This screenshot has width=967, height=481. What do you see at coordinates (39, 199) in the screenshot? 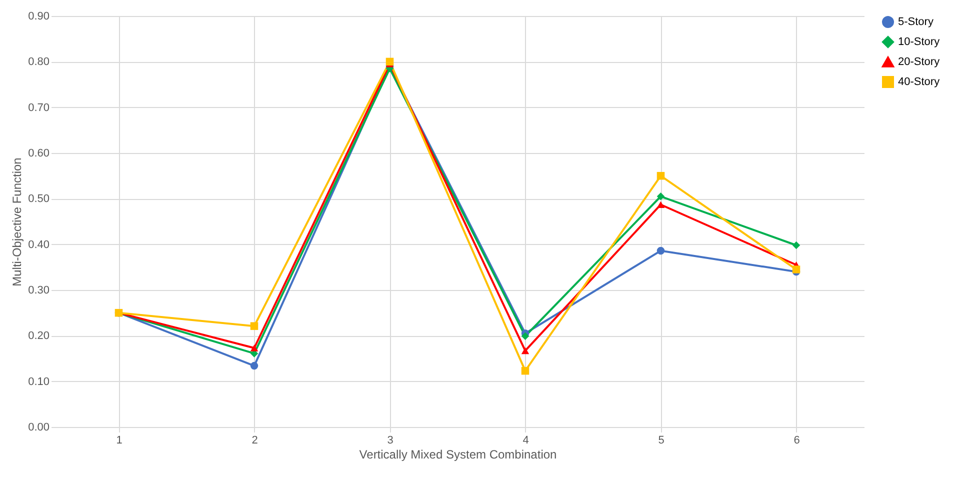
I see `y-tick-label: 0.50` at bounding box center [39, 199].